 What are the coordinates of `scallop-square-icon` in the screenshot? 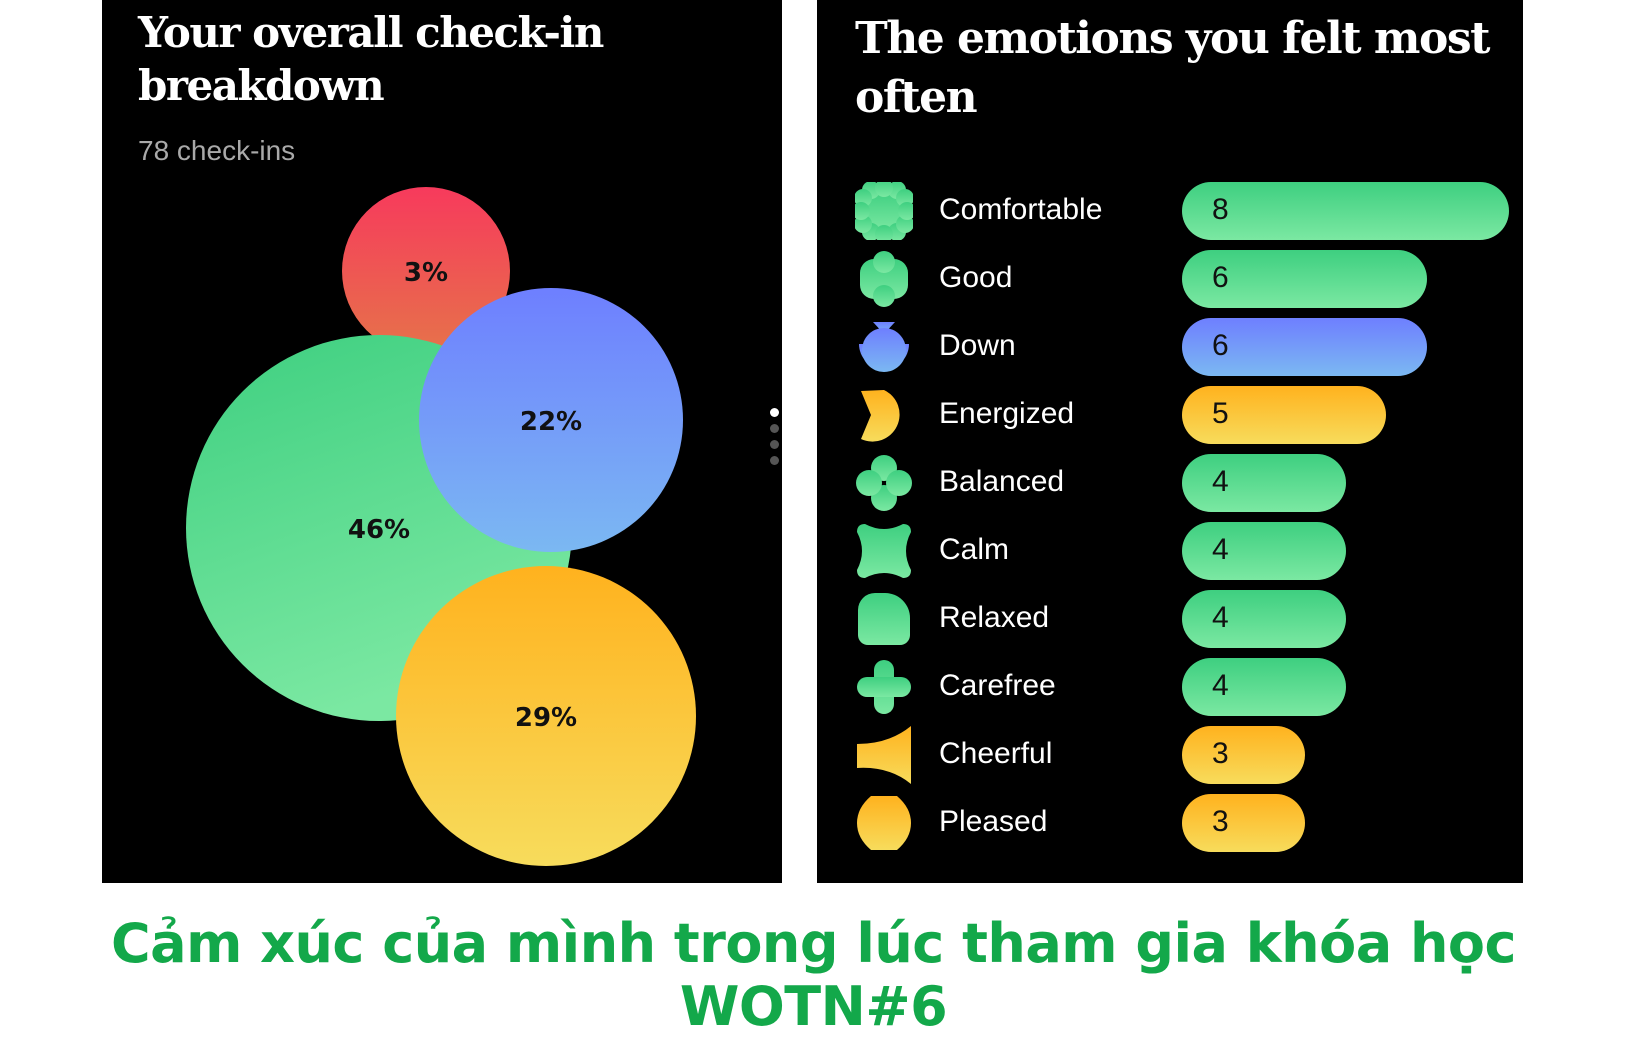 It's located at (884, 211).